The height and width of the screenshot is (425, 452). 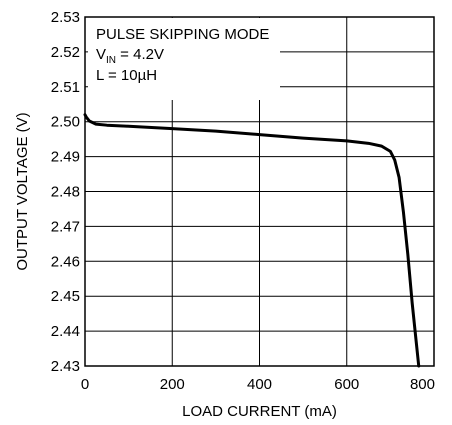 What do you see at coordinates (182, 34) in the screenshot?
I see `annotation-mode: PULSE SKIPPING MODE` at bounding box center [182, 34].